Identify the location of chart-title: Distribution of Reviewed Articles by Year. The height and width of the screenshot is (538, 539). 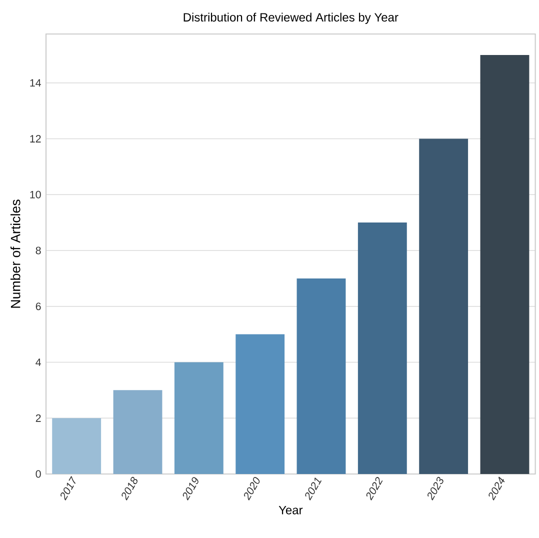
(291, 18).